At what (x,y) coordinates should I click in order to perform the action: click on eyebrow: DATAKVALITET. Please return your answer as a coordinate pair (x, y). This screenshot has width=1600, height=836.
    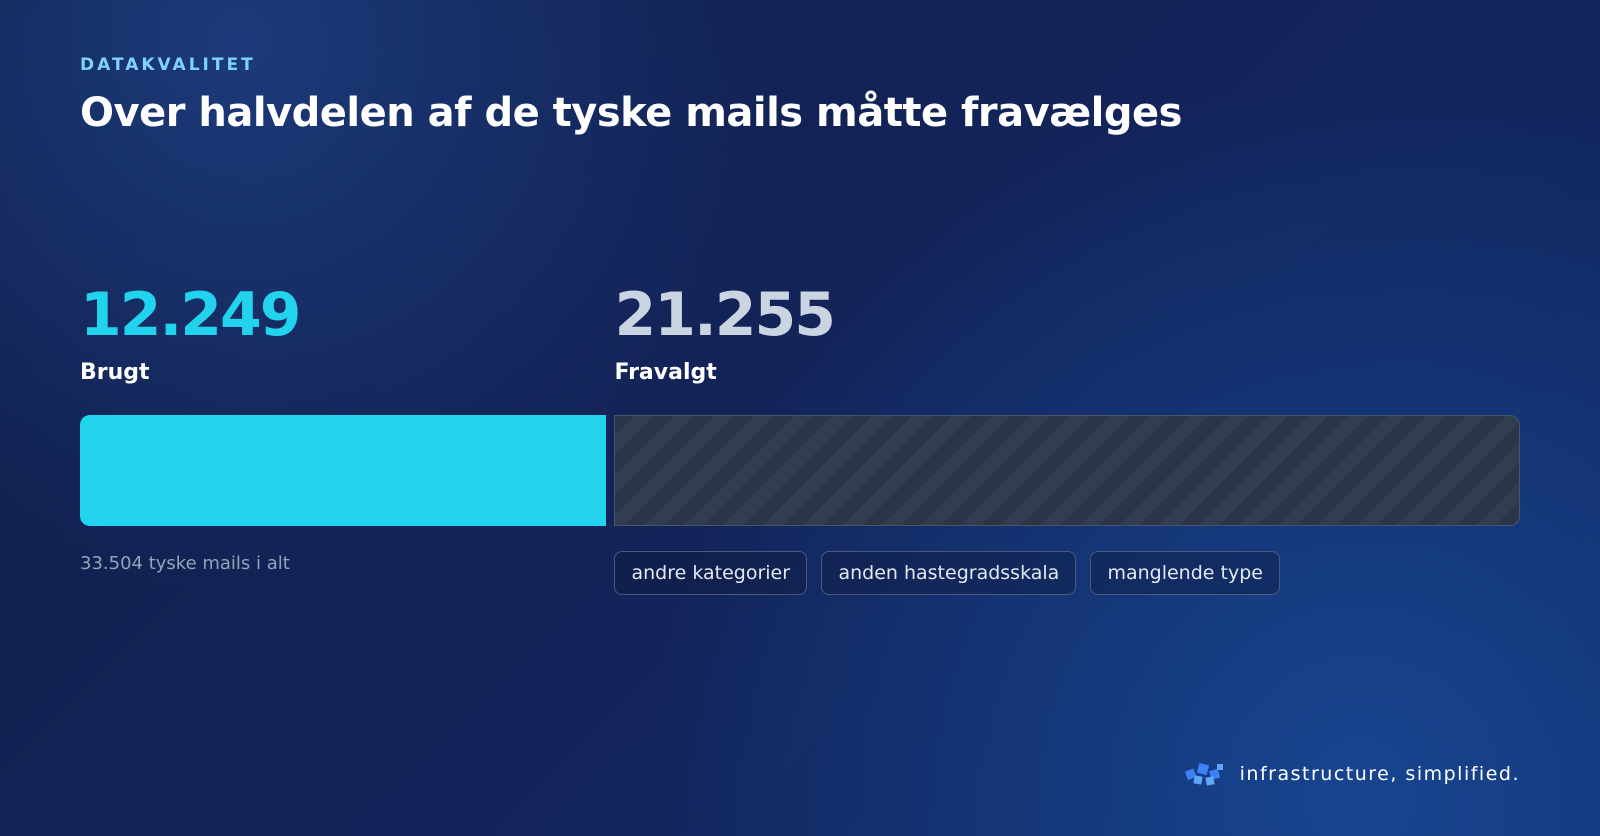
    Looking at the image, I should click on (168, 65).